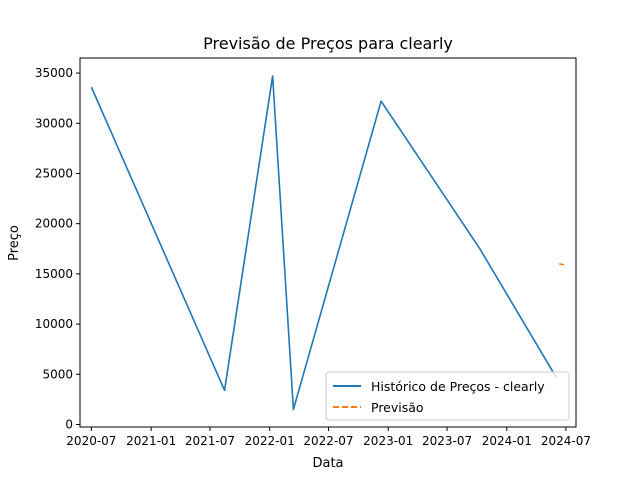  What do you see at coordinates (328, 441) in the screenshot?
I see `x-tick-label-4: 2022-07` at bounding box center [328, 441].